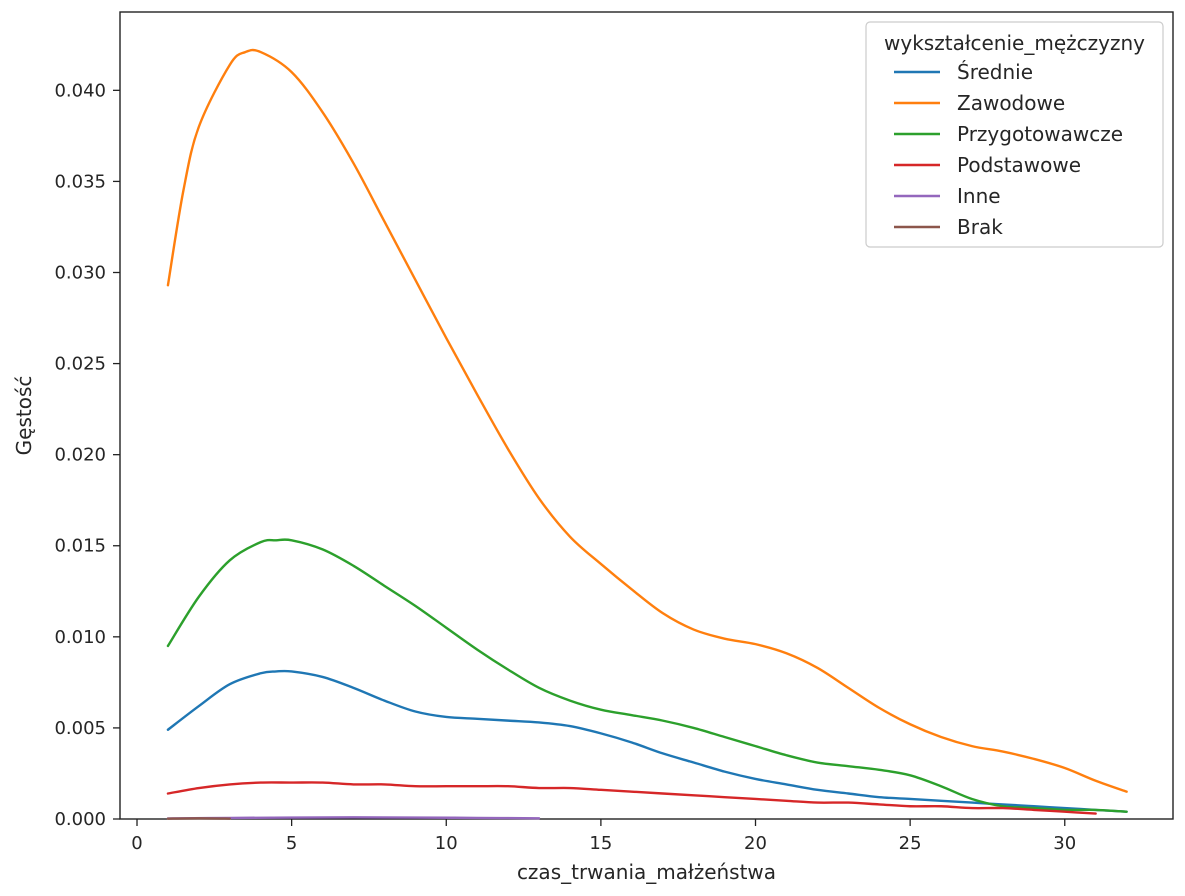 The width and height of the screenshot is (1185, 896). I want to click on y-tick-label: 0.010, so click(80, 637).